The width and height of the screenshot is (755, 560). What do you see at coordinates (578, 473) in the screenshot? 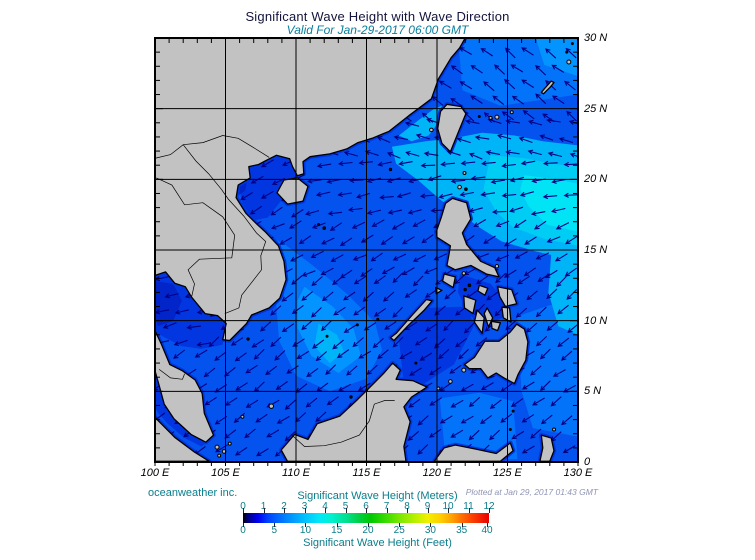
I see `x-axis-label: 130 E` at bounding box center [578, 473].